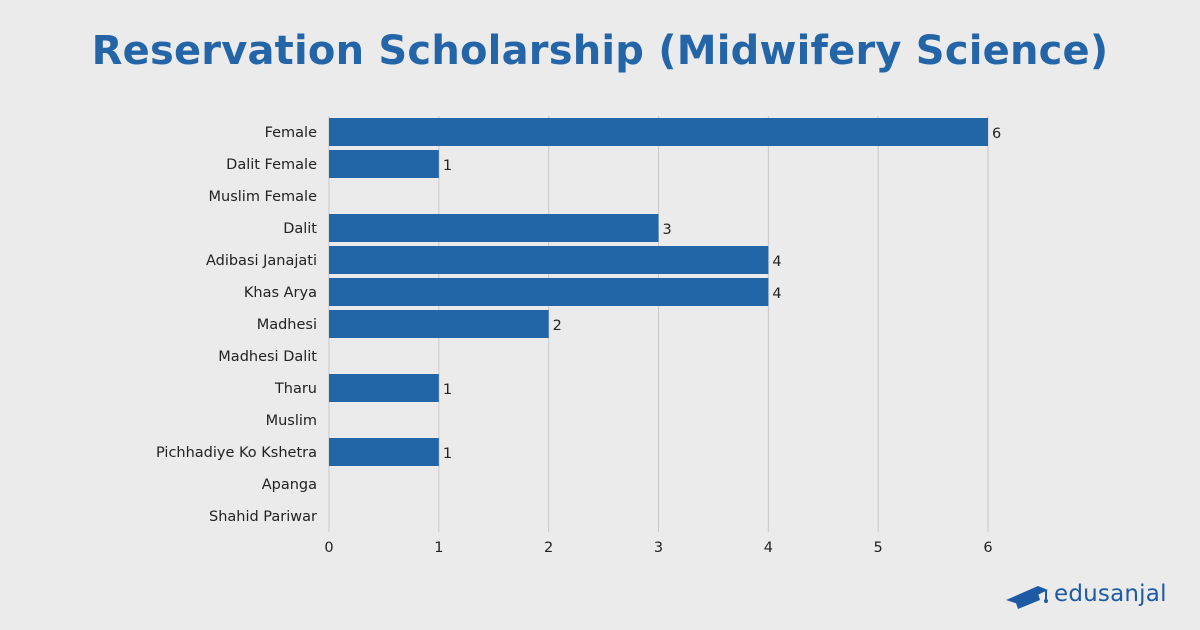 The height and width of the screenshot is (630, 1200). Describe the element at coordinates (328, 548) in the screenshot. I see `x-tick-label: 0` at that location.